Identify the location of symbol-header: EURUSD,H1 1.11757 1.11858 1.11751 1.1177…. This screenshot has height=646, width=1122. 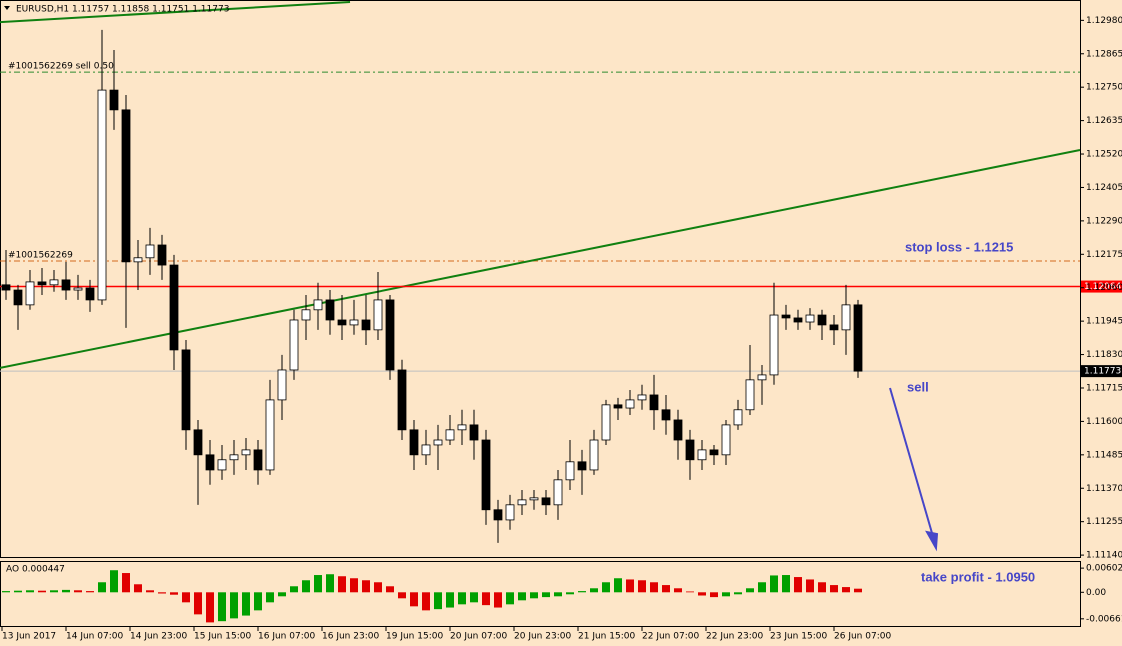
(122, 10).